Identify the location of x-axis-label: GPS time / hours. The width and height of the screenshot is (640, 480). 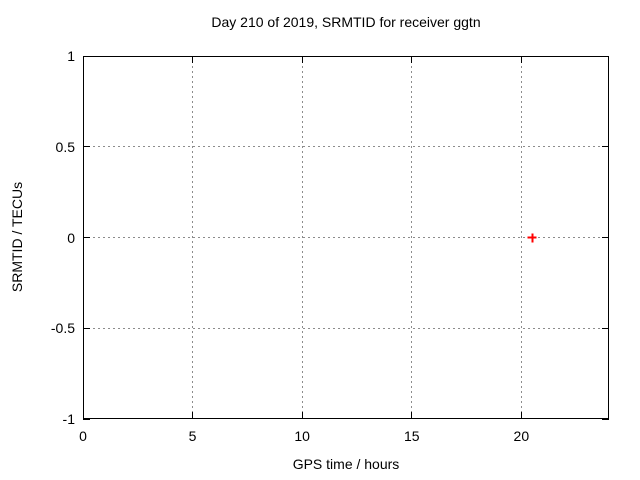
(346, 464).